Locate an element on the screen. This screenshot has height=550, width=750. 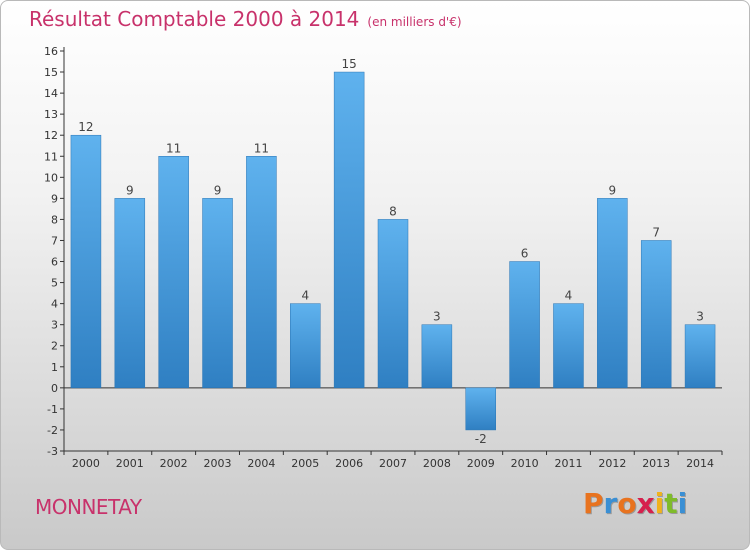
bar-2013 is located at coordinates (656, 314).